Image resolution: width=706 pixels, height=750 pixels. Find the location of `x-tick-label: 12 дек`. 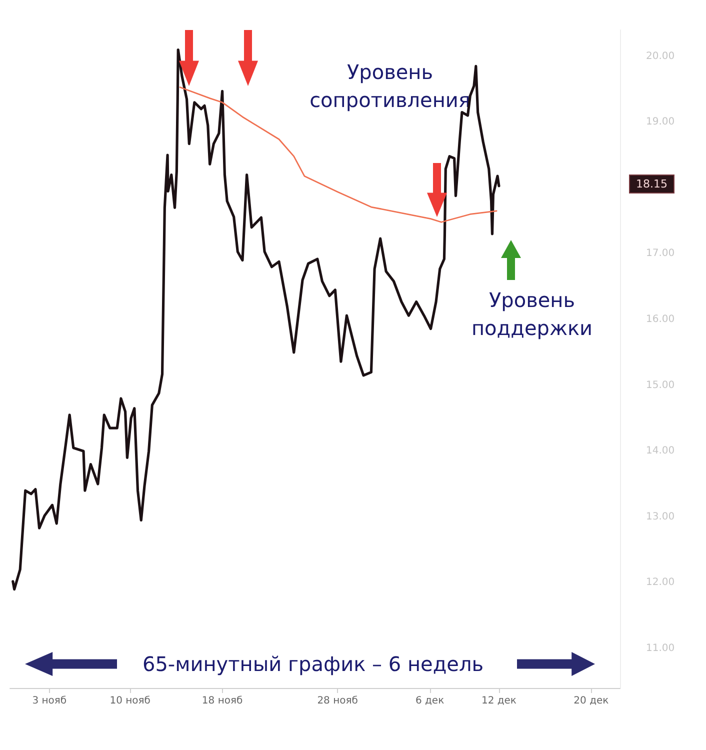

x-tick-label: 12 дек is located at coordinates (498, 701).